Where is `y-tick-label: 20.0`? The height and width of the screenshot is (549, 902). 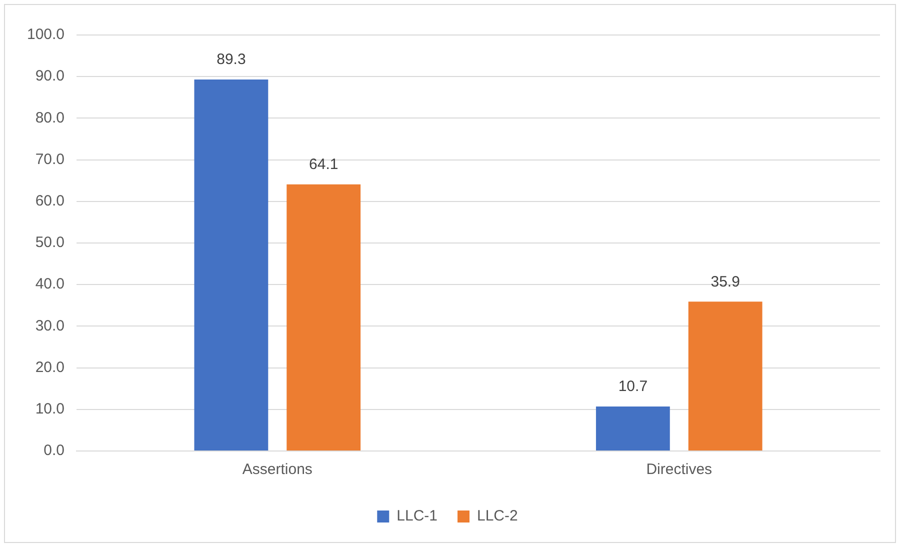 y-tick-label: 20.0 is located at coordinates (50, 367).